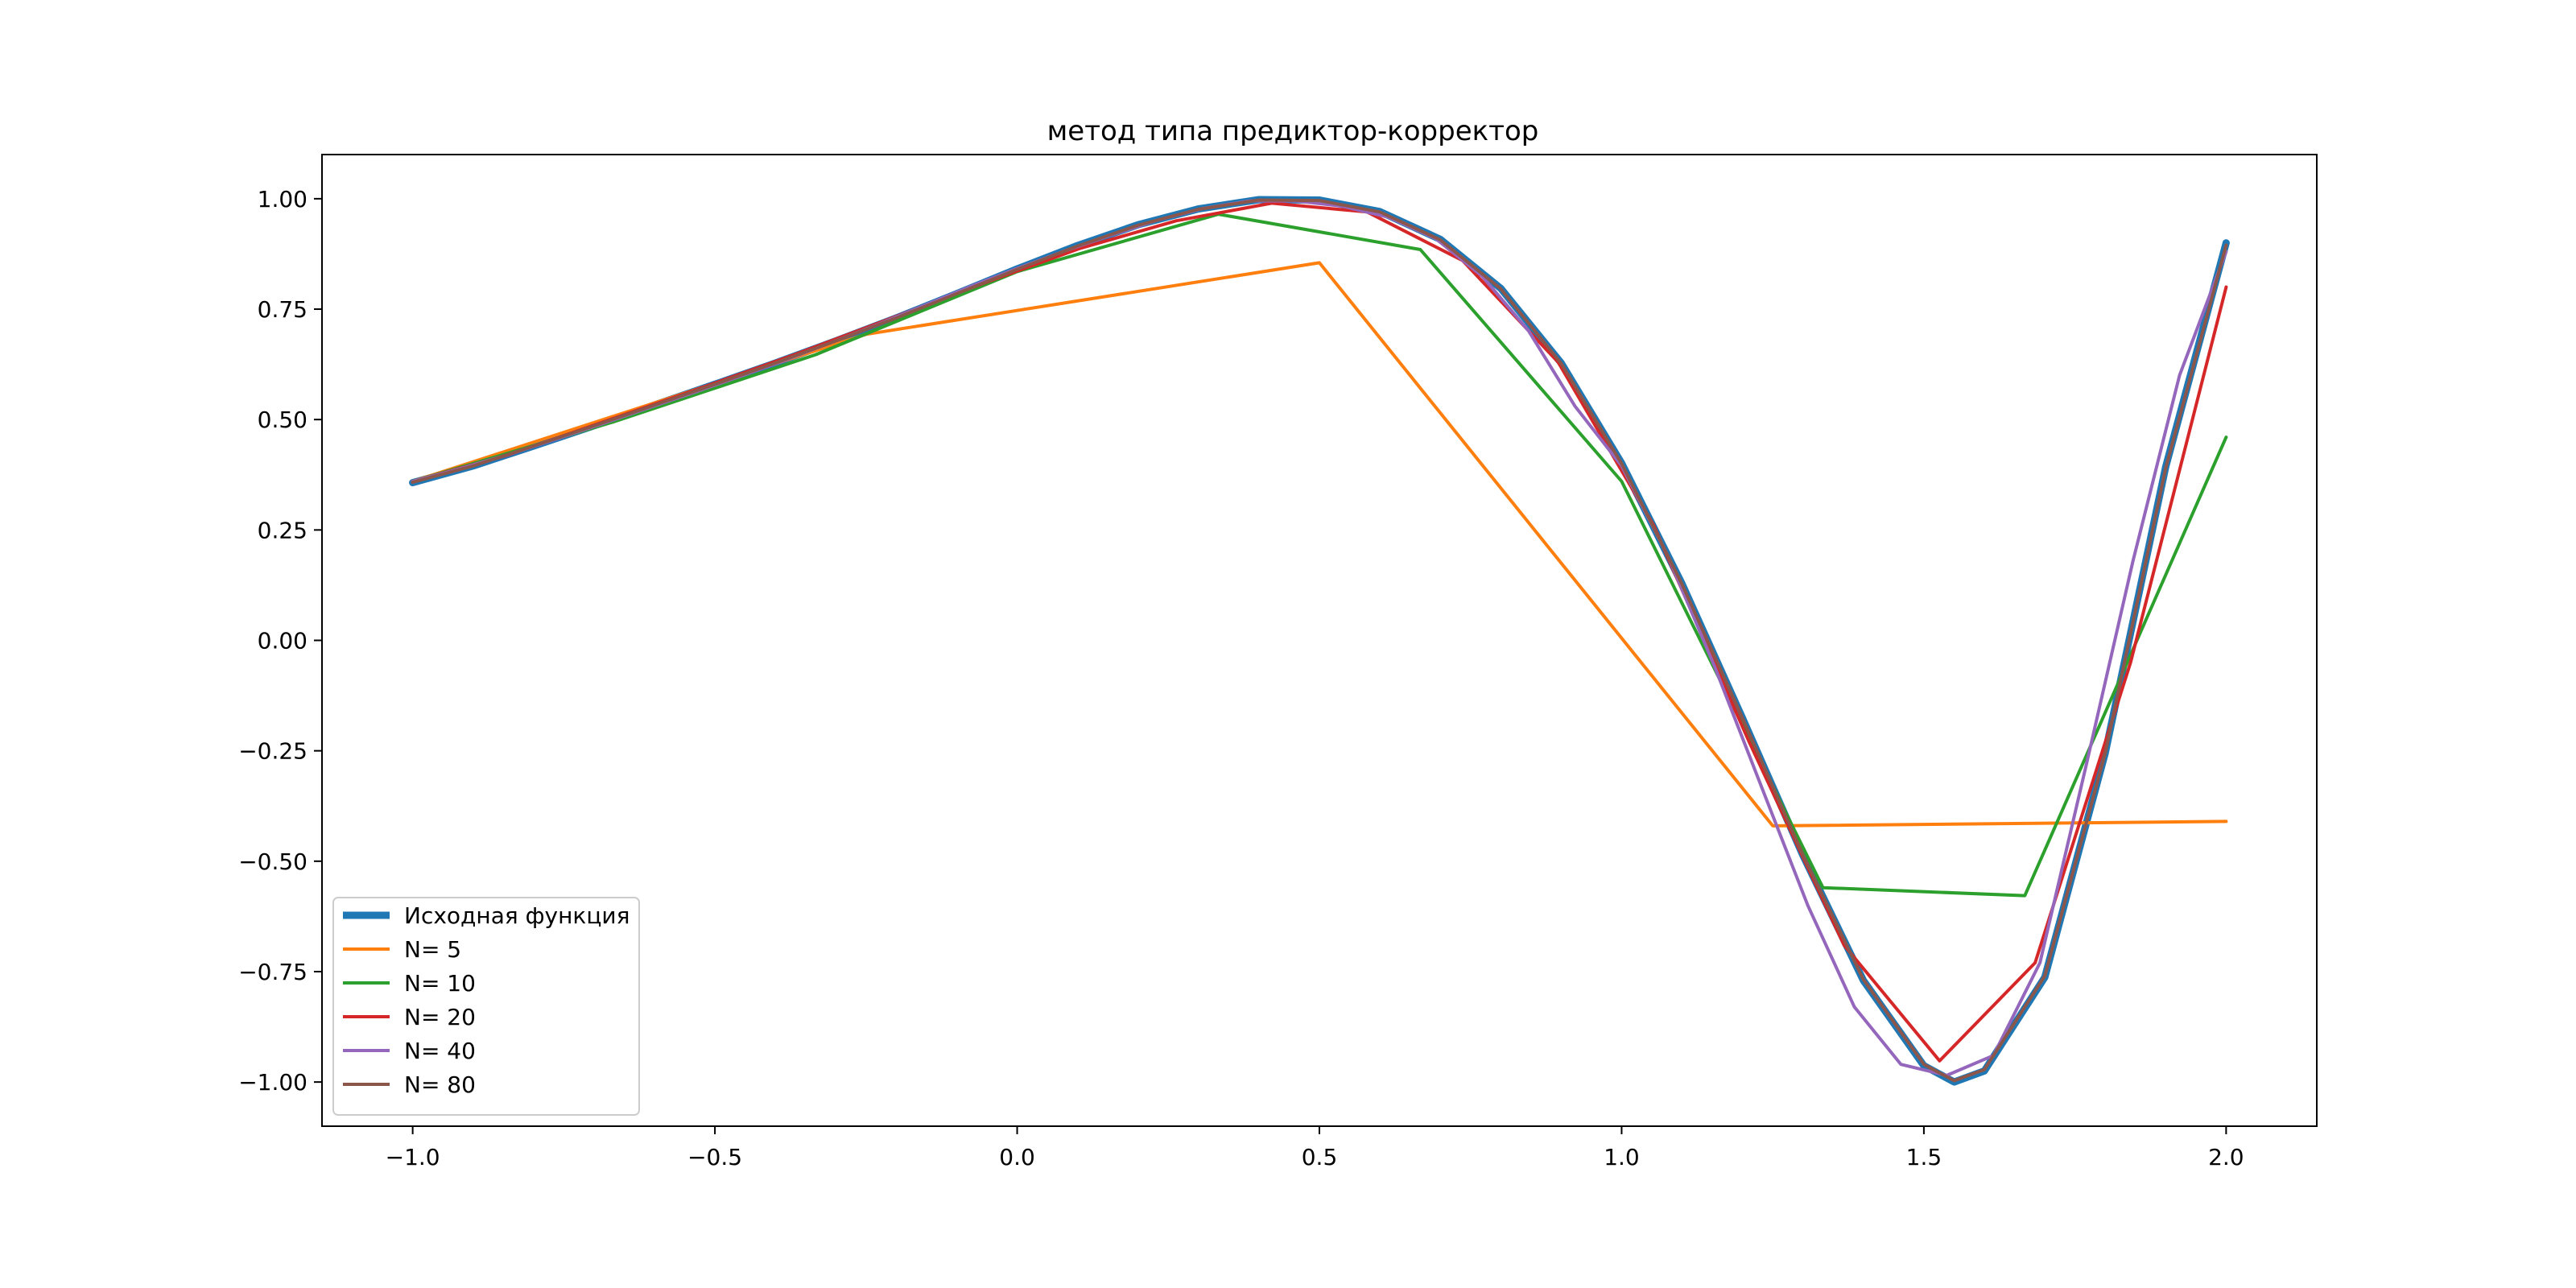 The image size is (2576, 1288). Describe the element at coordinates (273, 861) in the screenshot. I see `y-tick-label: −0.50` at that location.